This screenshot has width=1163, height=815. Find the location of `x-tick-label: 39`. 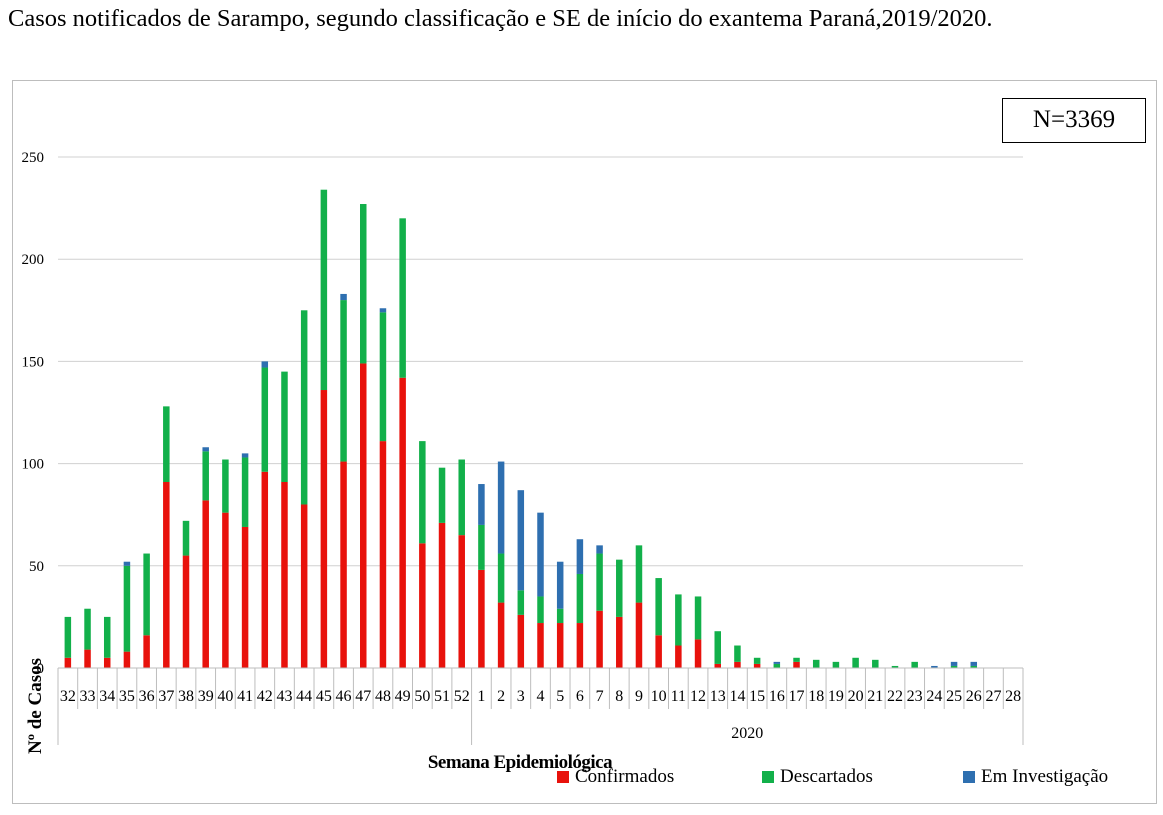

x-tick-label: 39 is located at coordinates (206, 696).